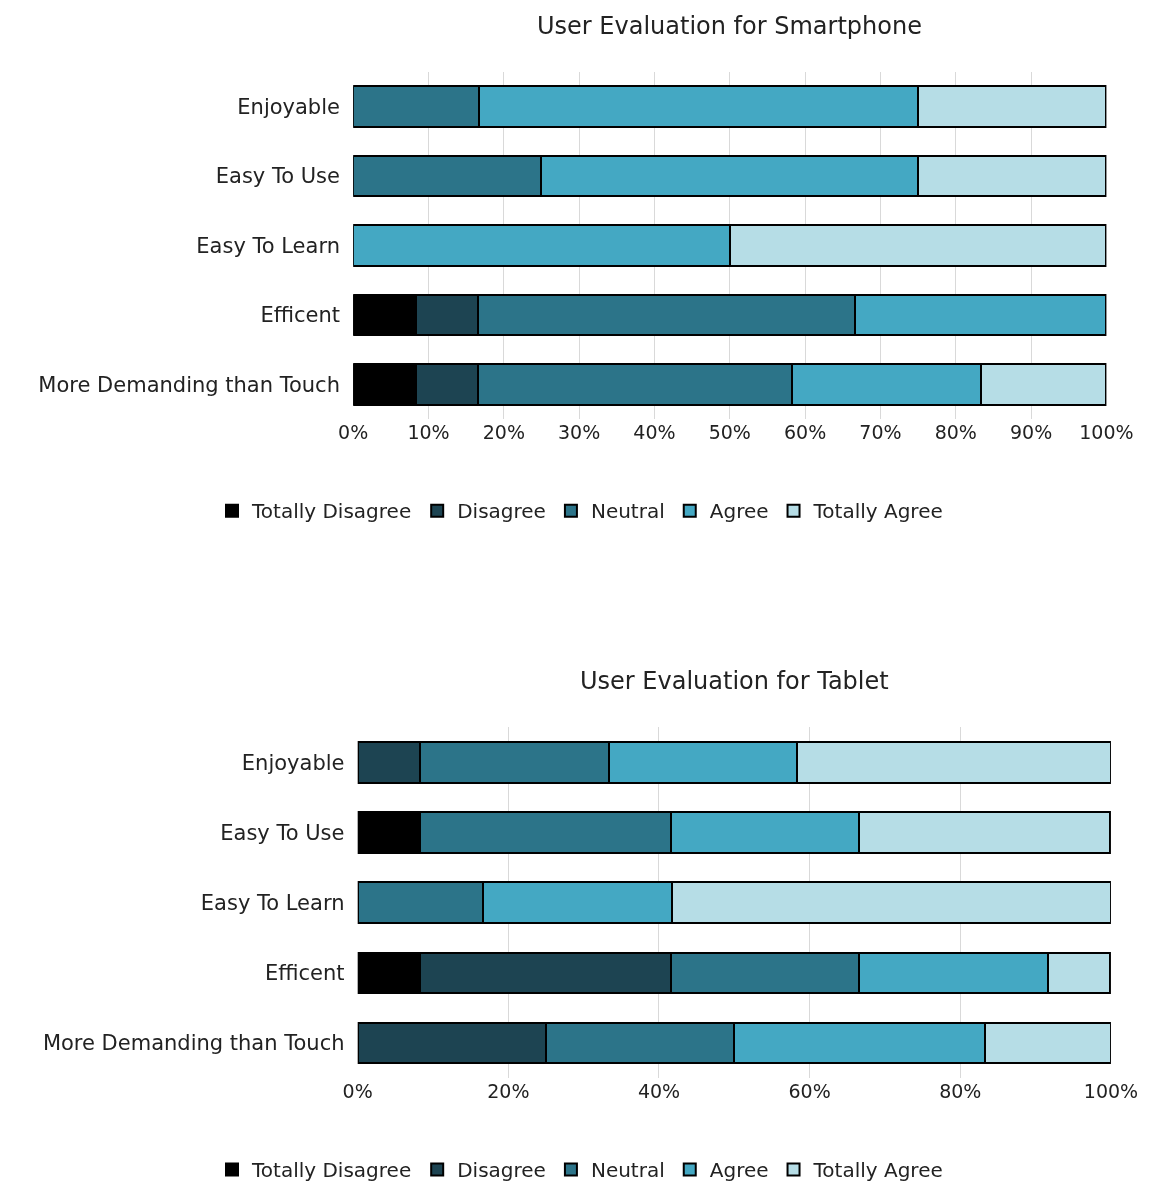 This screenshot has width=1173, height=1198. I want to click on x-tick-label: 50%, so click(729, 432).